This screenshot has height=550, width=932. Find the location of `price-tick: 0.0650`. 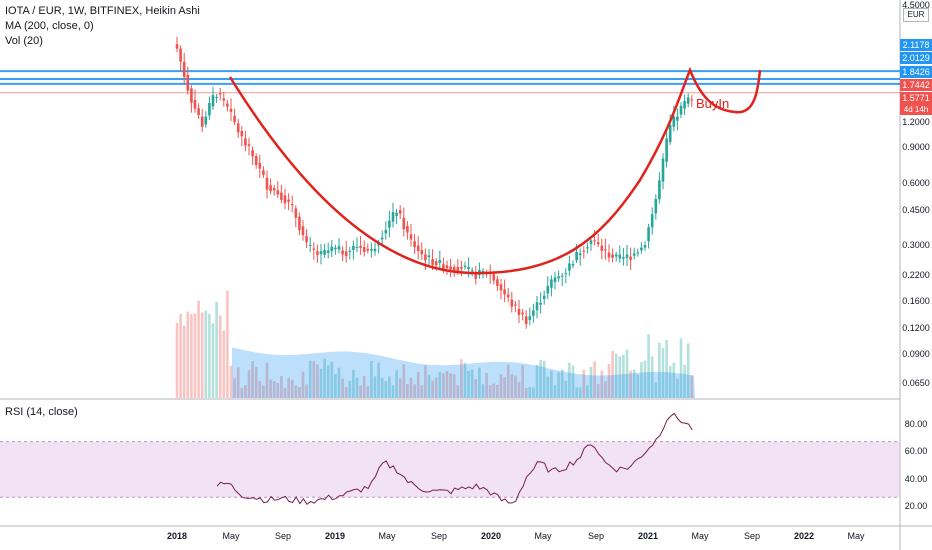

price-tick: 0.0650 is located at coordinates (916, 383).